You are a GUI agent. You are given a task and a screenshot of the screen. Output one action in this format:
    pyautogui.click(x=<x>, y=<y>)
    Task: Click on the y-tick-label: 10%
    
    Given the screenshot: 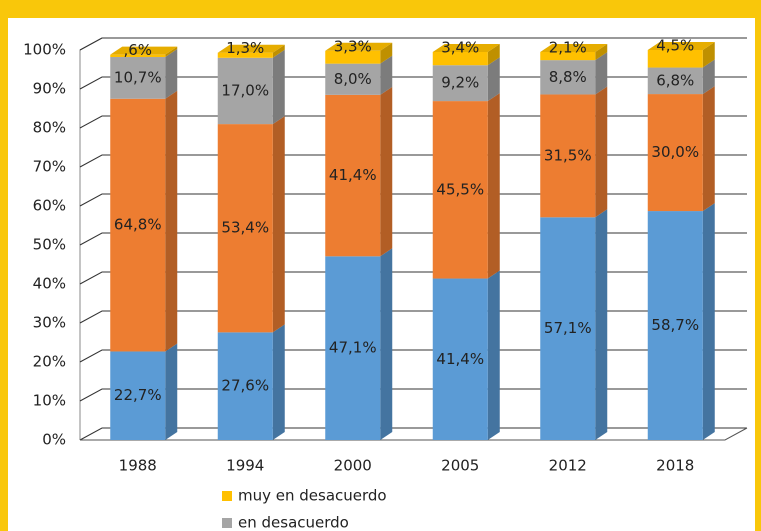 What is the action you would take?
    pyautogui.click(x=49, y=401)
    